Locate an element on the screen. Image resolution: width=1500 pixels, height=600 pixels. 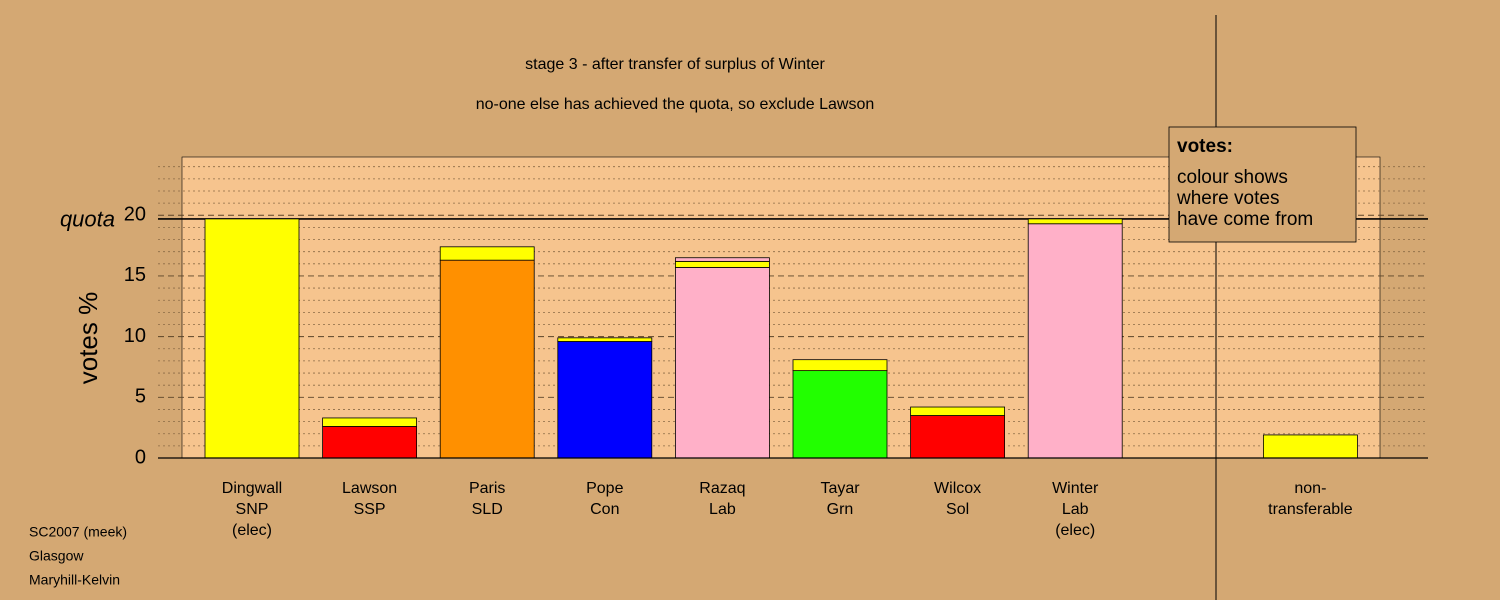
x-tick-label: Razaq is located at coordinates (722, 488).